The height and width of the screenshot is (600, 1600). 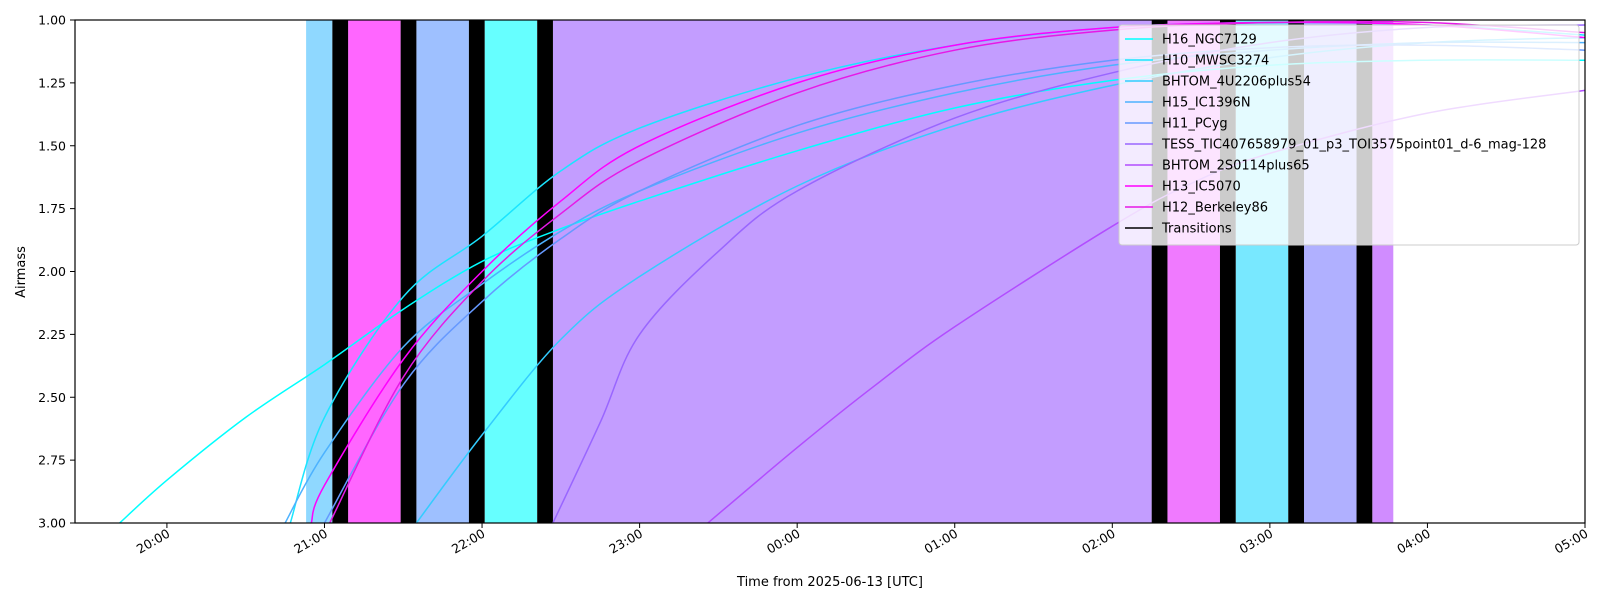 I want to click on y-tick-label: 1.50, so click(x=52, y=145).